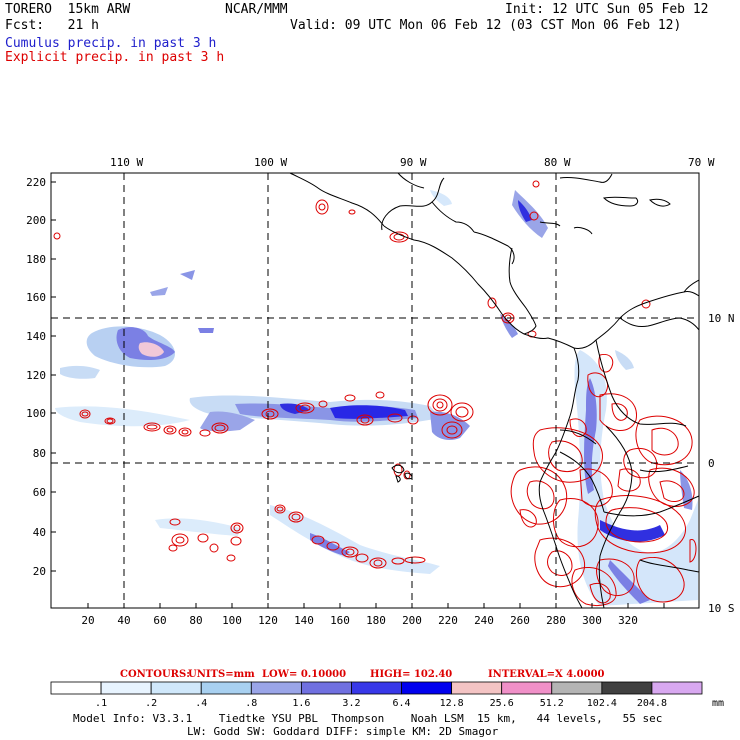  I want to click on y-tick-label: 100, so click(36, 413).